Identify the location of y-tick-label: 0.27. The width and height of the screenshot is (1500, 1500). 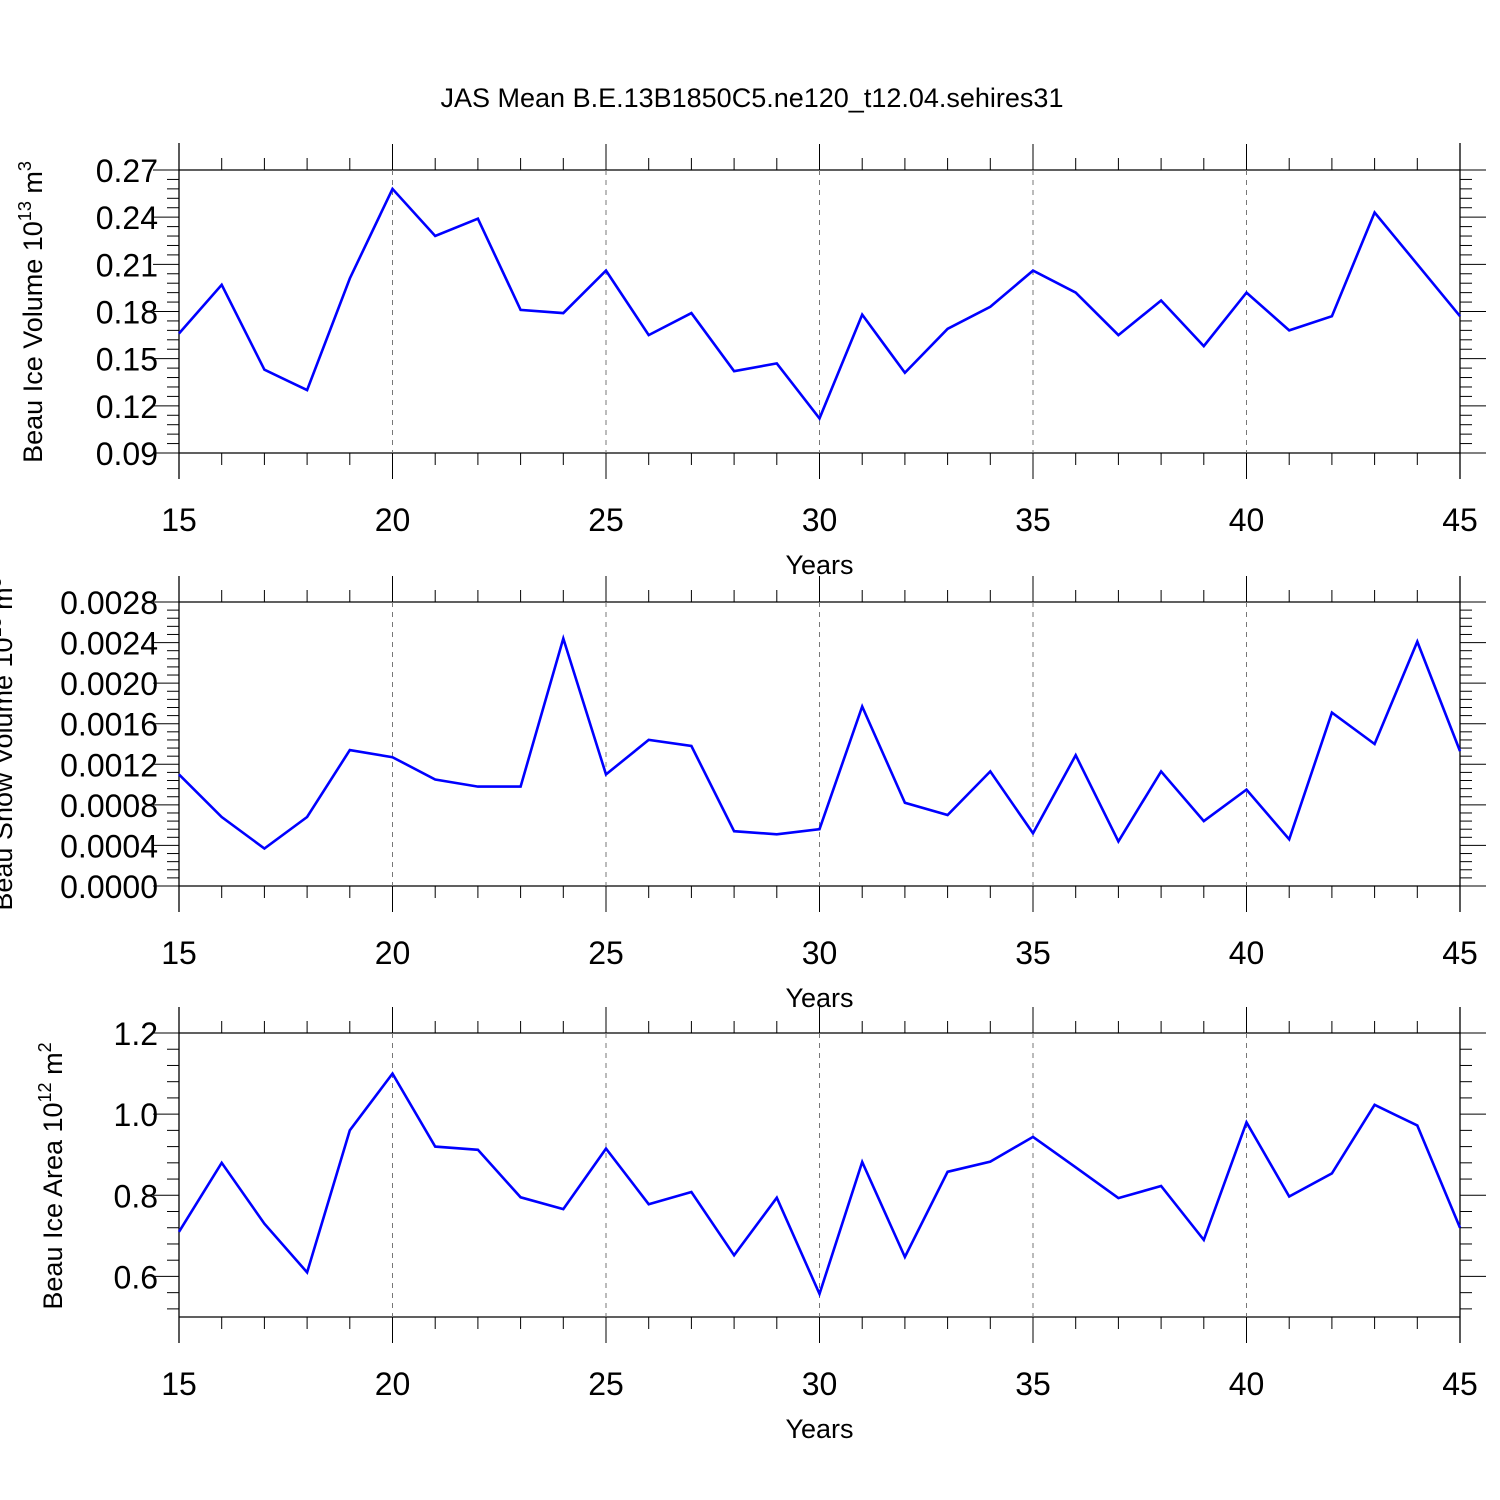
(127, 171).